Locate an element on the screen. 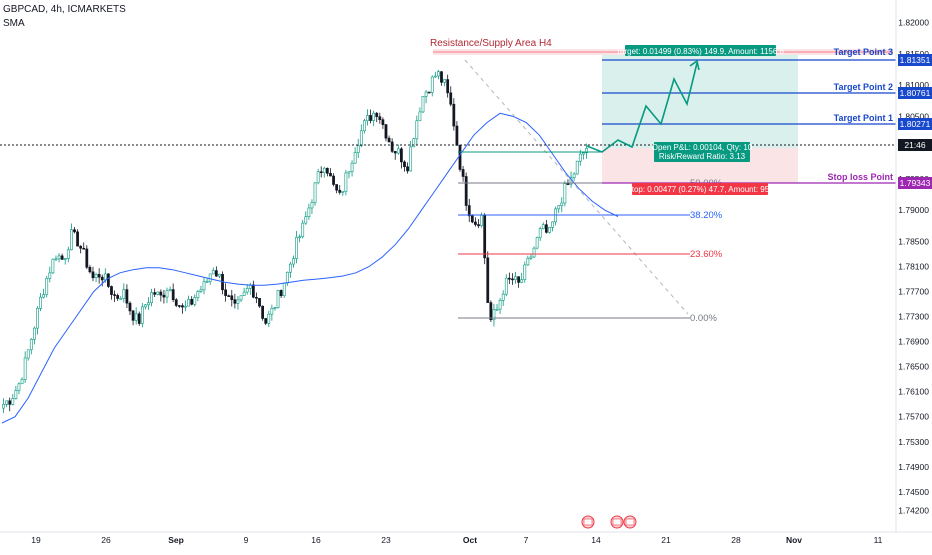 Image resolution: width=932 pixels, height=555 pixels. y-tick-label: 1.74500 is located at coordinates (913, 492).